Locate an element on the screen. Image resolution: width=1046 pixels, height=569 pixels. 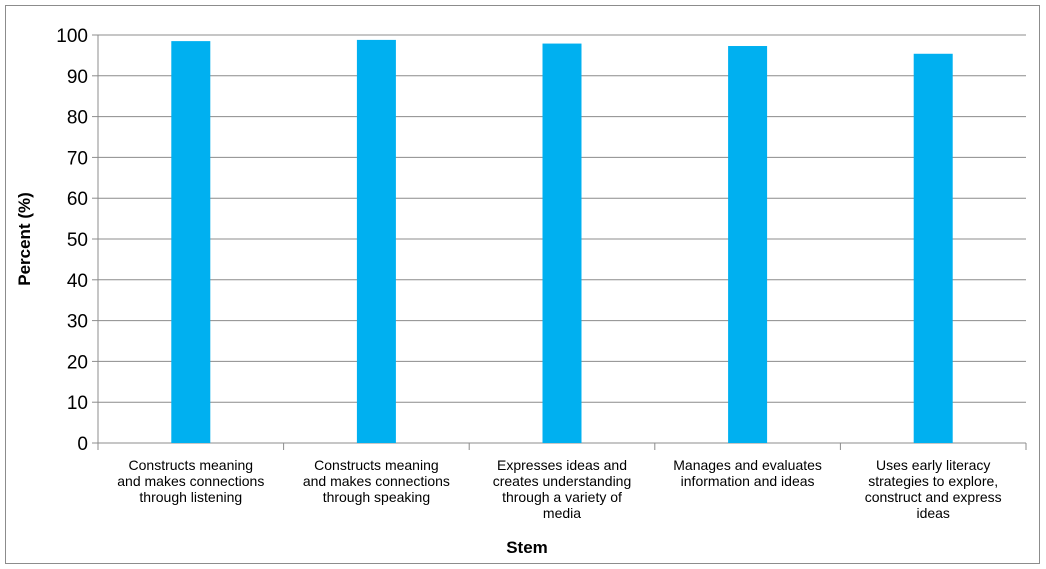
x-category-label-line: through speaking is located at coordinates (376, 497).